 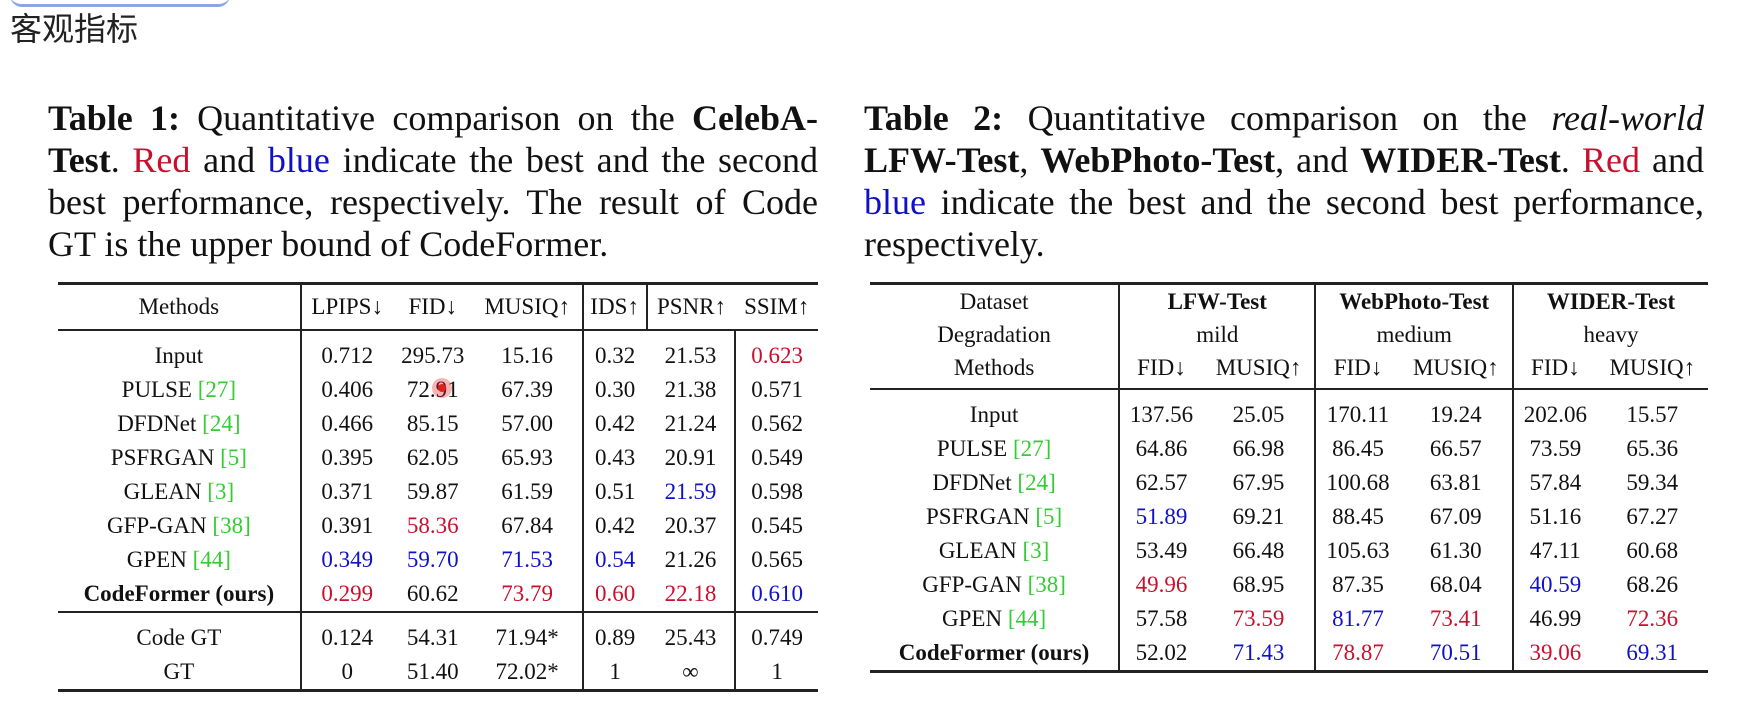 What do you see at coordinates (180, 560) in the screenshot?
I see `method-name: GPEN [44]` at bounding box center [180, 560].